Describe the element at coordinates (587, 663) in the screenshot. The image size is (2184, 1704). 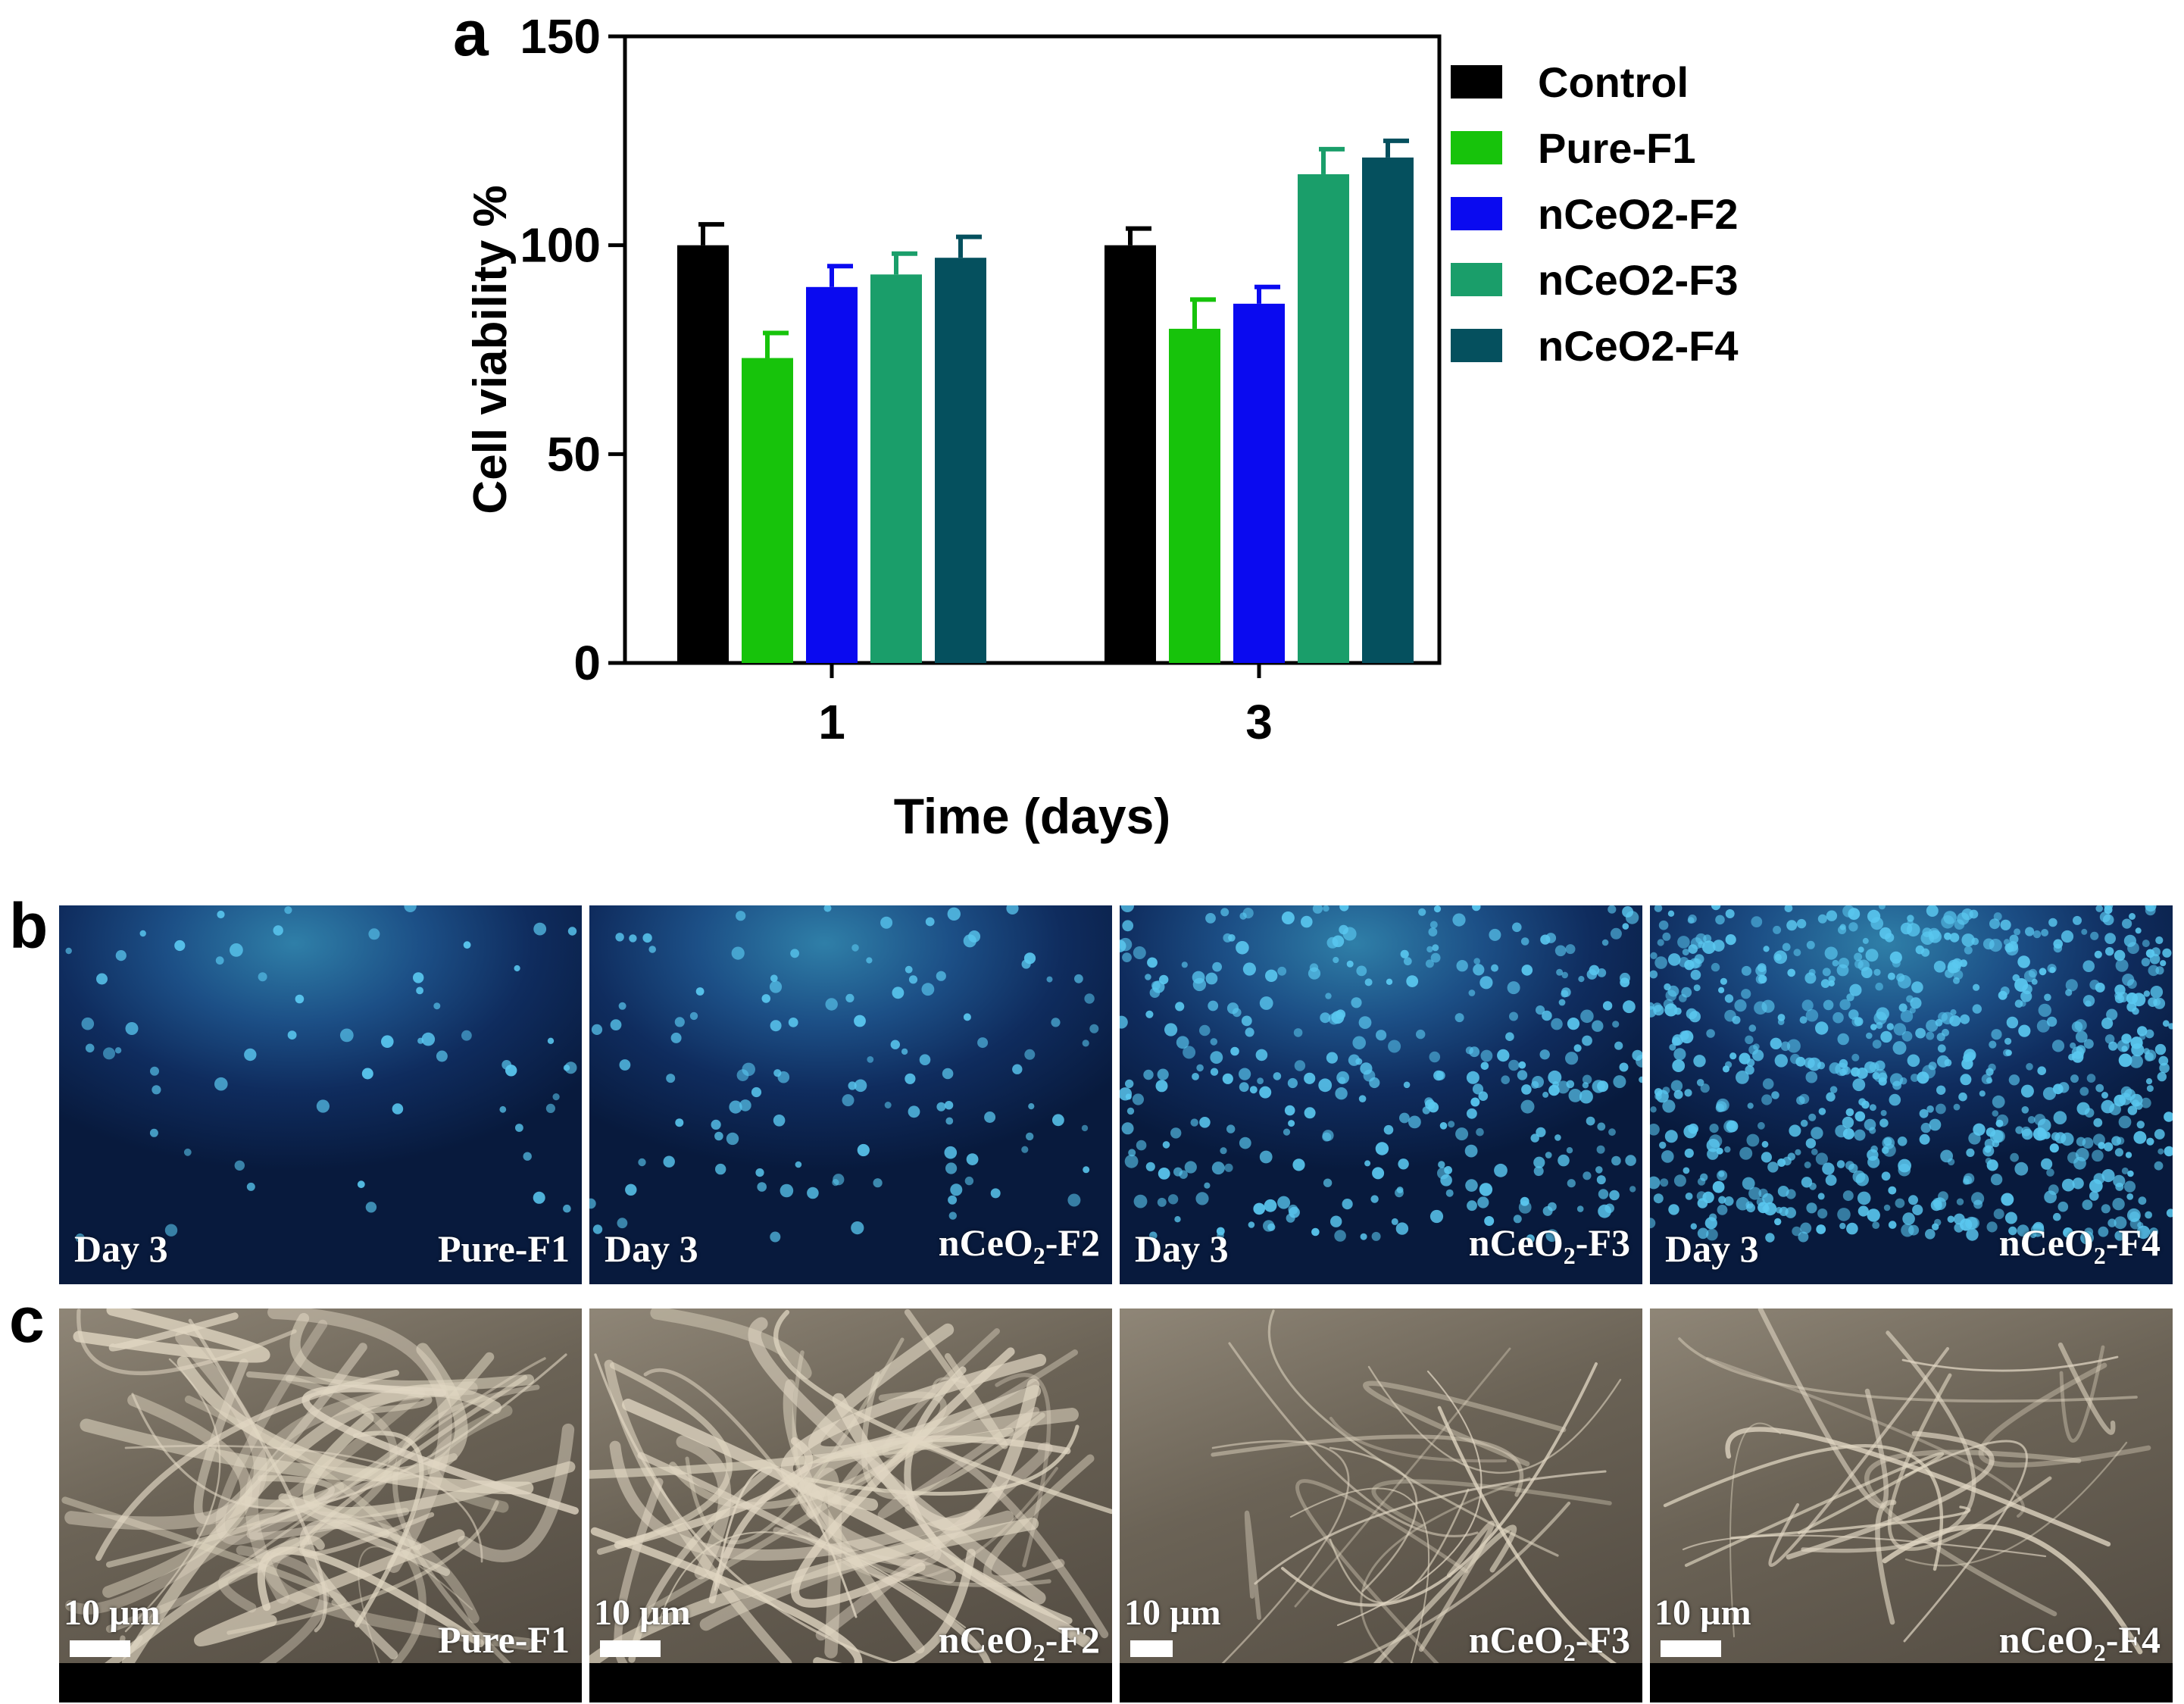
I see `y-tick-label: 0` at that location.